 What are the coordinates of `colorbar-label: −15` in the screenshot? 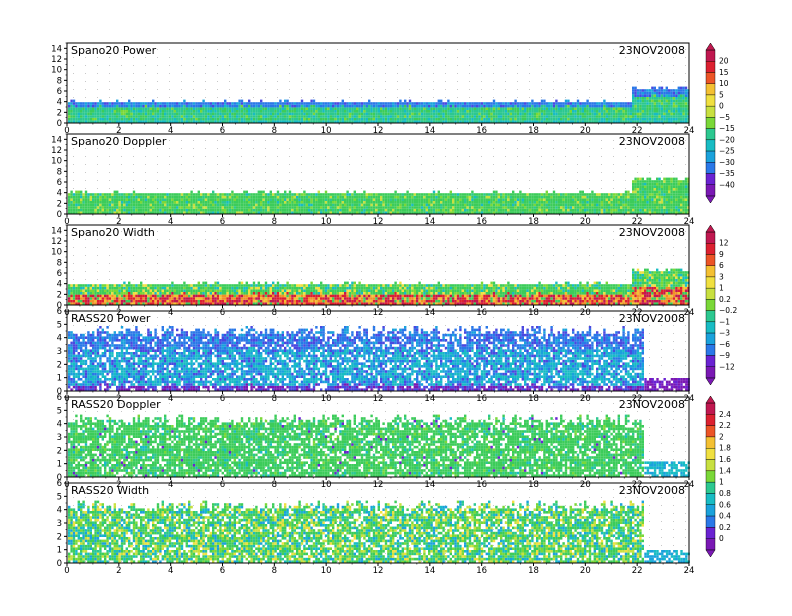 It's located at (727, 128).